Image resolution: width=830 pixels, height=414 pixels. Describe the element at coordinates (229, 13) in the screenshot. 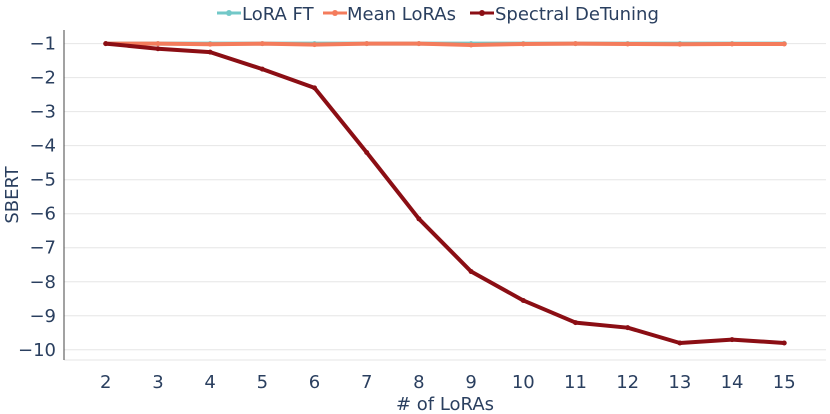

I see `legend-marker-lora-ft` at that location.